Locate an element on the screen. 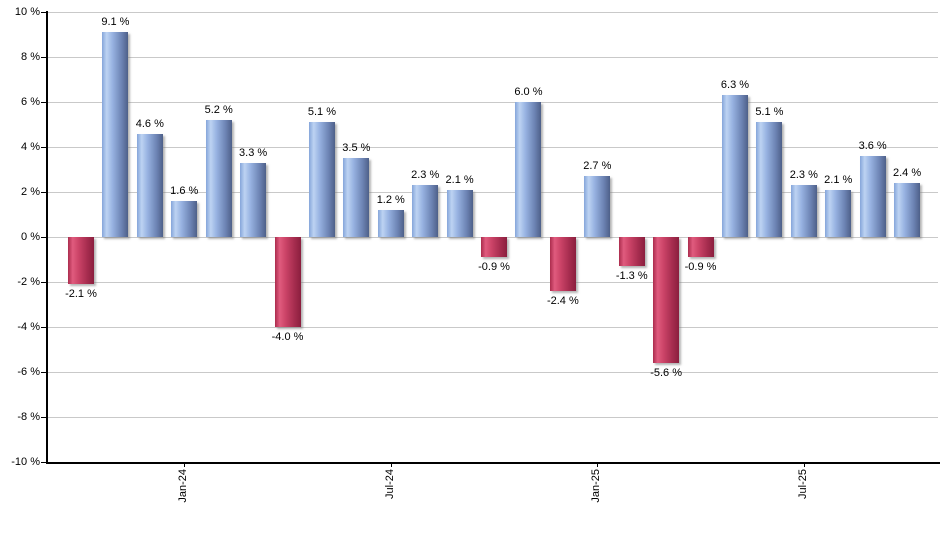 The image size is (940, 550). bar-value-label: -5.6 % is located at coordinates (666, 373).